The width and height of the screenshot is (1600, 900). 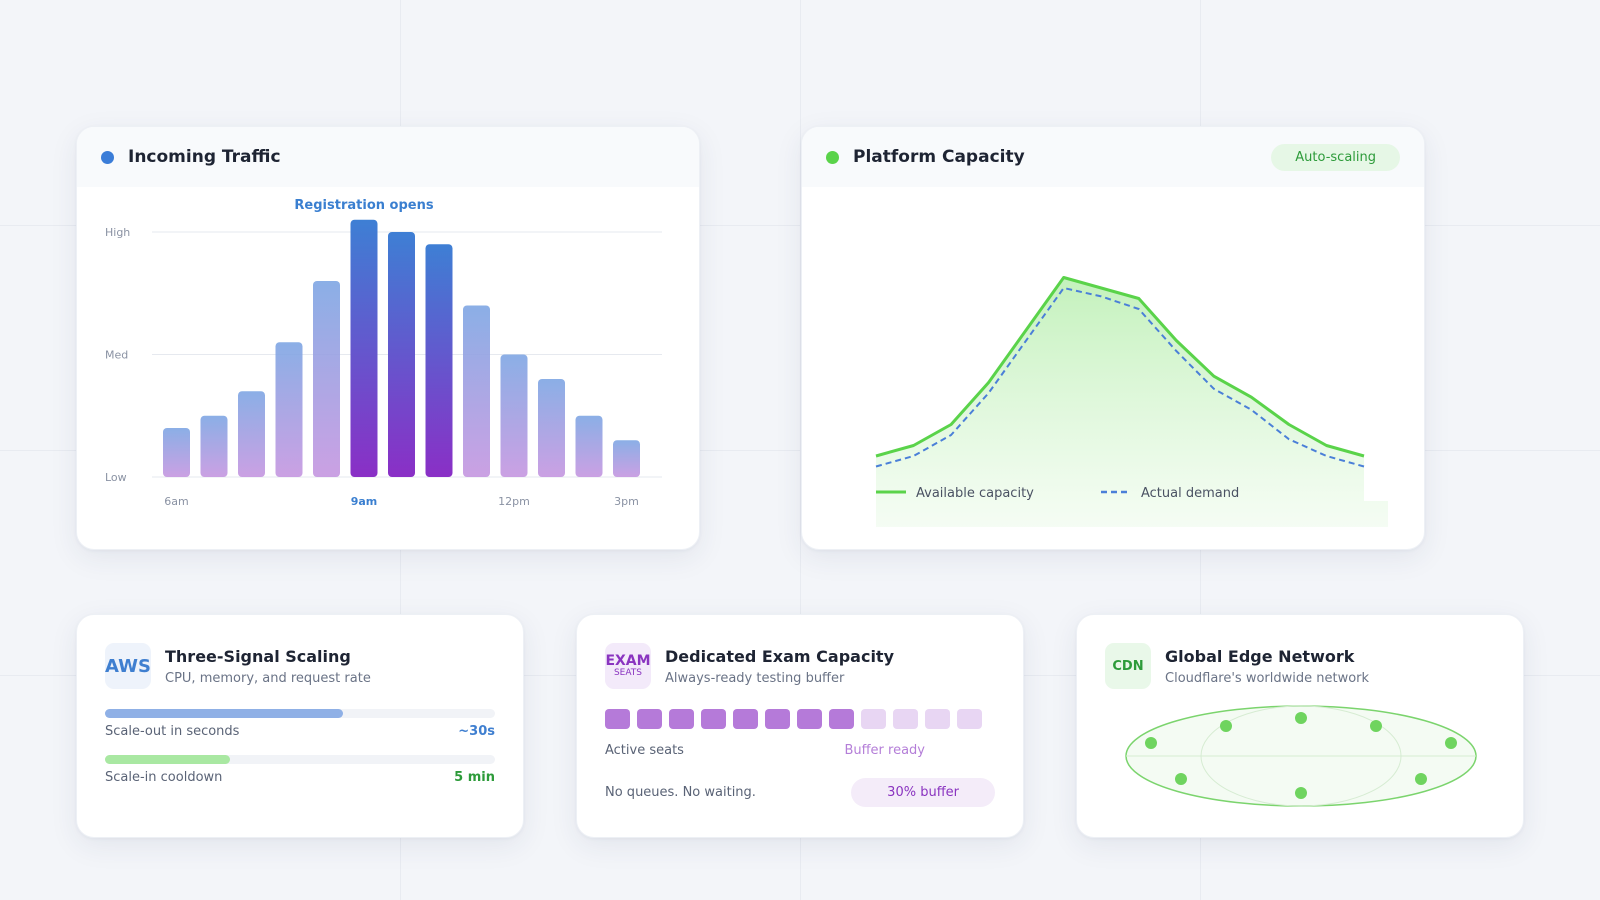 I want to click on capacity-line-chart: Available capacity Actual demand, so click(x=1131, y=401).